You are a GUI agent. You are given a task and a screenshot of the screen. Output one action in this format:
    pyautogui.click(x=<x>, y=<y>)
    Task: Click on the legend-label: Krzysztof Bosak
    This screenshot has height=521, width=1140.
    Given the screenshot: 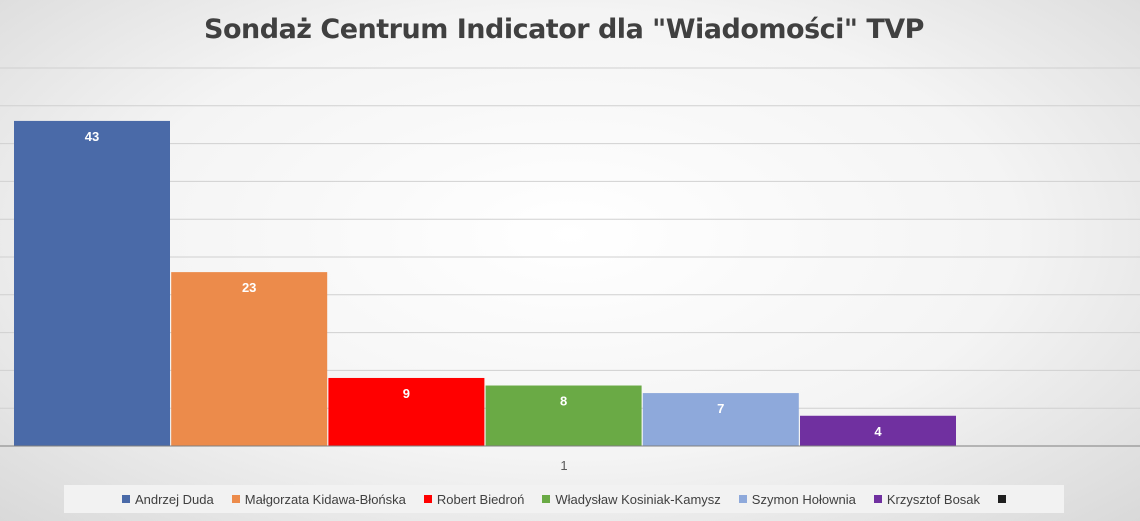 What is the action you would take?
    pyautogui.click(x=933, y=499)
    